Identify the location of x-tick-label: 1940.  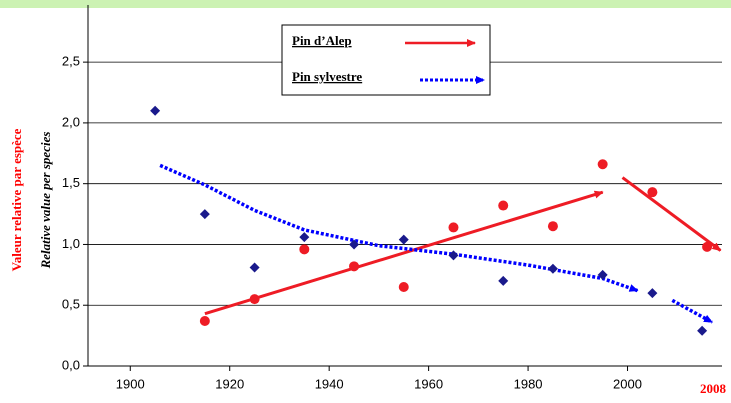
(329, 383).